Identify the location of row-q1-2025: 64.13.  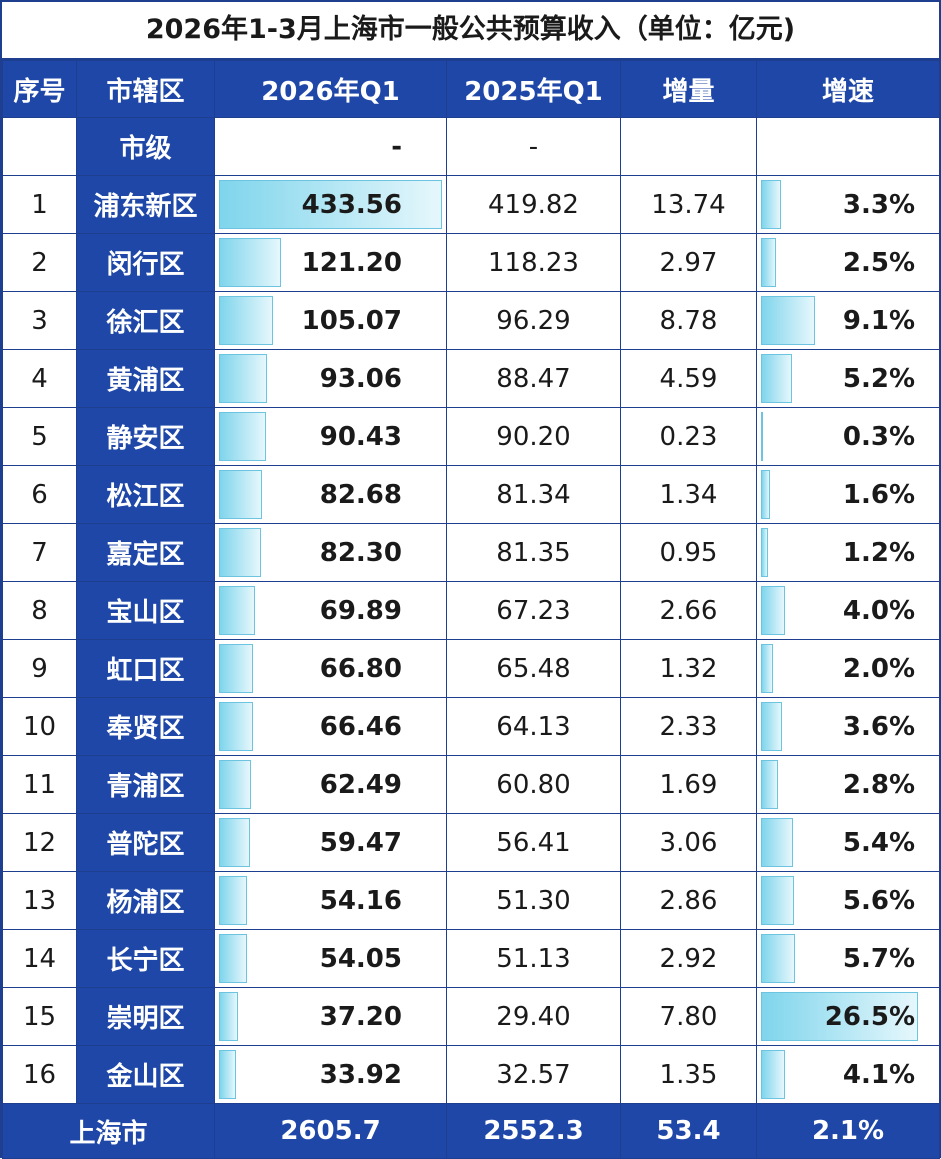
(533, 726).